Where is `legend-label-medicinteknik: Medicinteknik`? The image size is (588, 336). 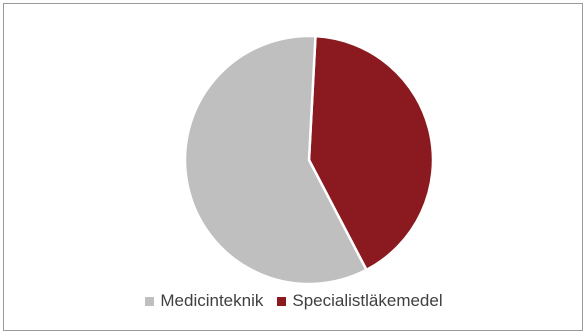
legend-label-medicinteknik: Medicinteknik is located at coordinates (212, 300).